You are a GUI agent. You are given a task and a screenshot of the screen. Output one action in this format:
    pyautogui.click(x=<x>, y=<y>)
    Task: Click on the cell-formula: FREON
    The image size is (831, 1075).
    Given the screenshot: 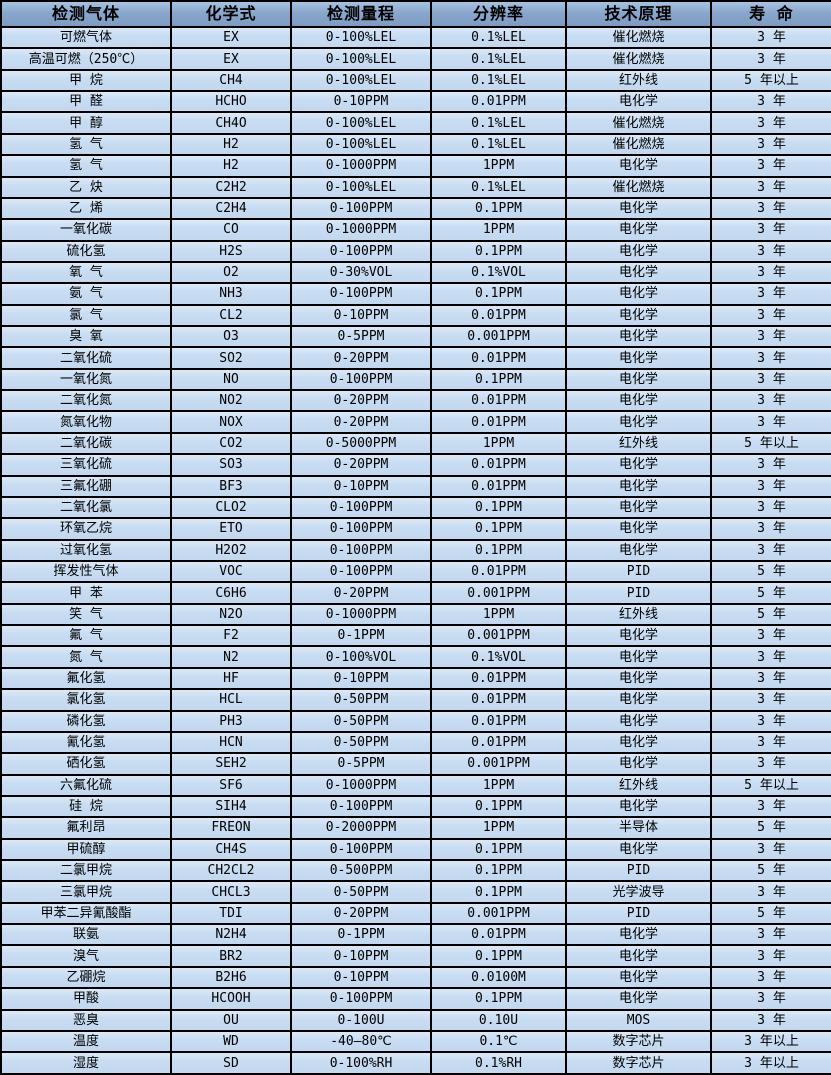 What is the action you would take?
    pyautogui.click(x=231, y=828)
    